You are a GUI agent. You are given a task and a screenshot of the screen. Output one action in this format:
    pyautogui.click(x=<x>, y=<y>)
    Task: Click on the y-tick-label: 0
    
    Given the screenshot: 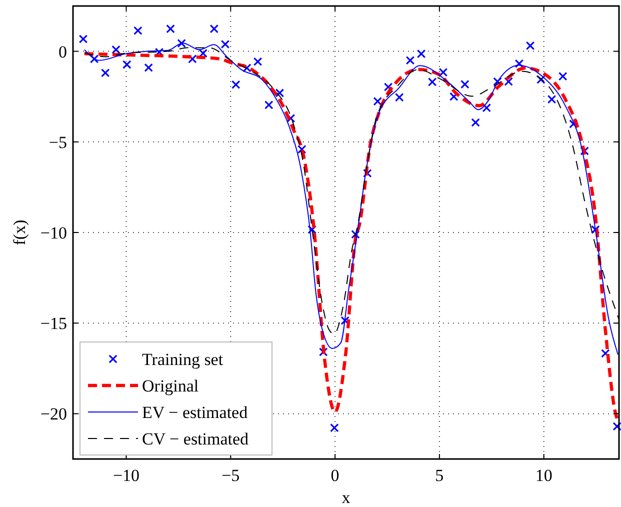 What is the action you would take?
    pyautogui.click(x=62, y=52)
    